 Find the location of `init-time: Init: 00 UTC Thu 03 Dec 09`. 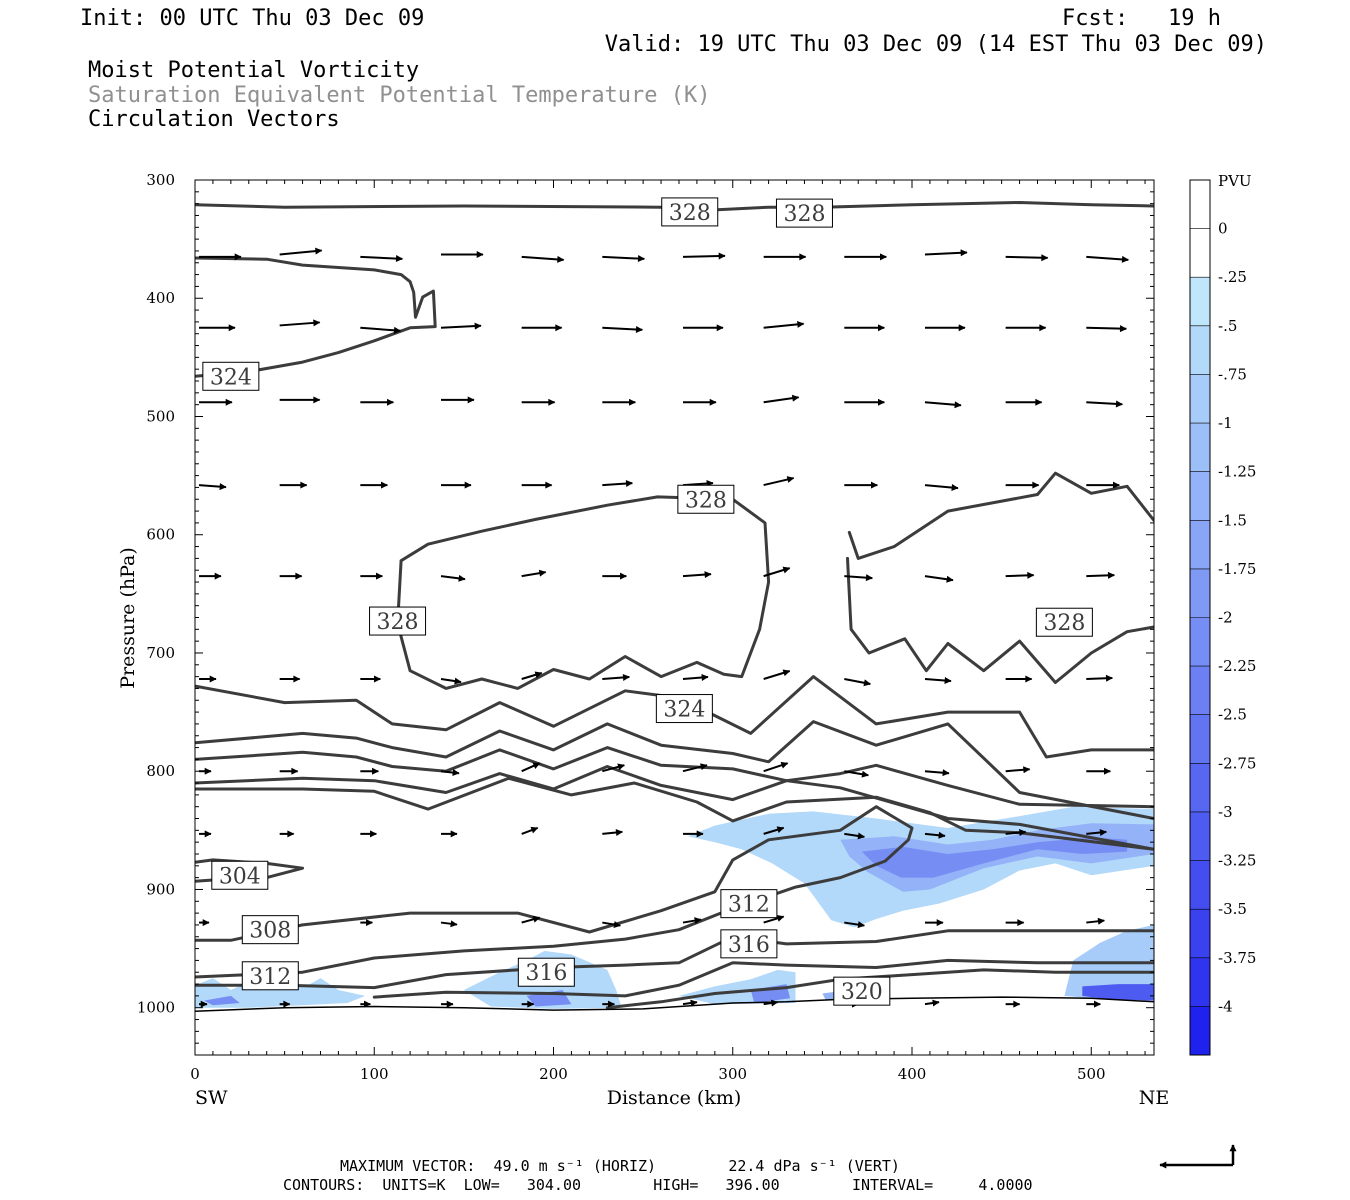

init-time: Init: 00 UTC Thu 03 Dec 09 is located at coordinates (252, 18).